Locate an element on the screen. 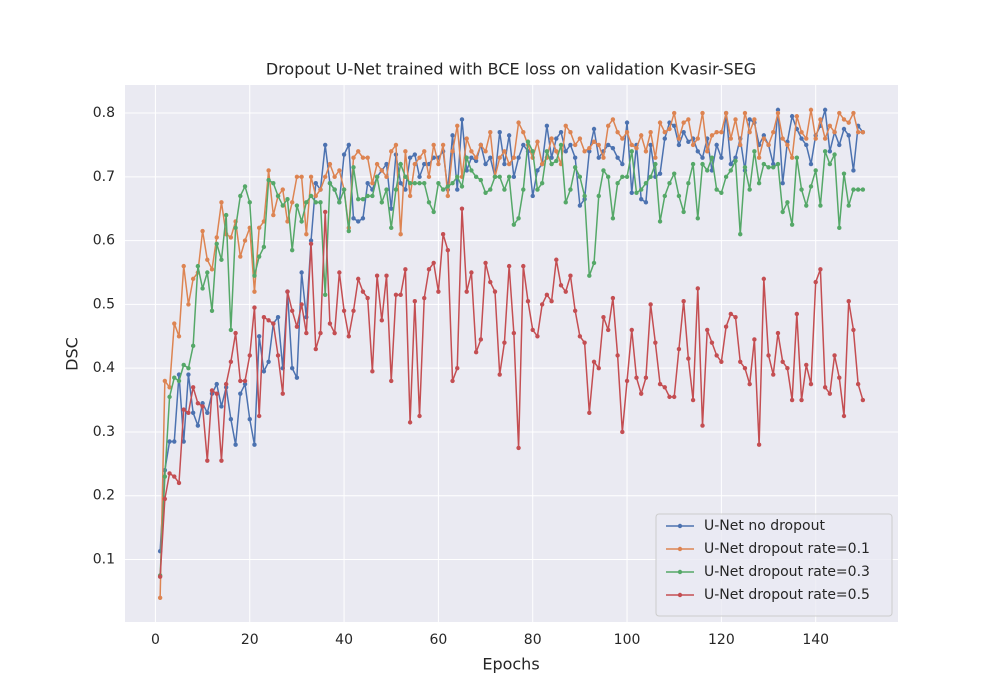 The width and height of the screenshot is (1000, 700). y-tick-label: 0.8 is located at coordinates (104, 113).